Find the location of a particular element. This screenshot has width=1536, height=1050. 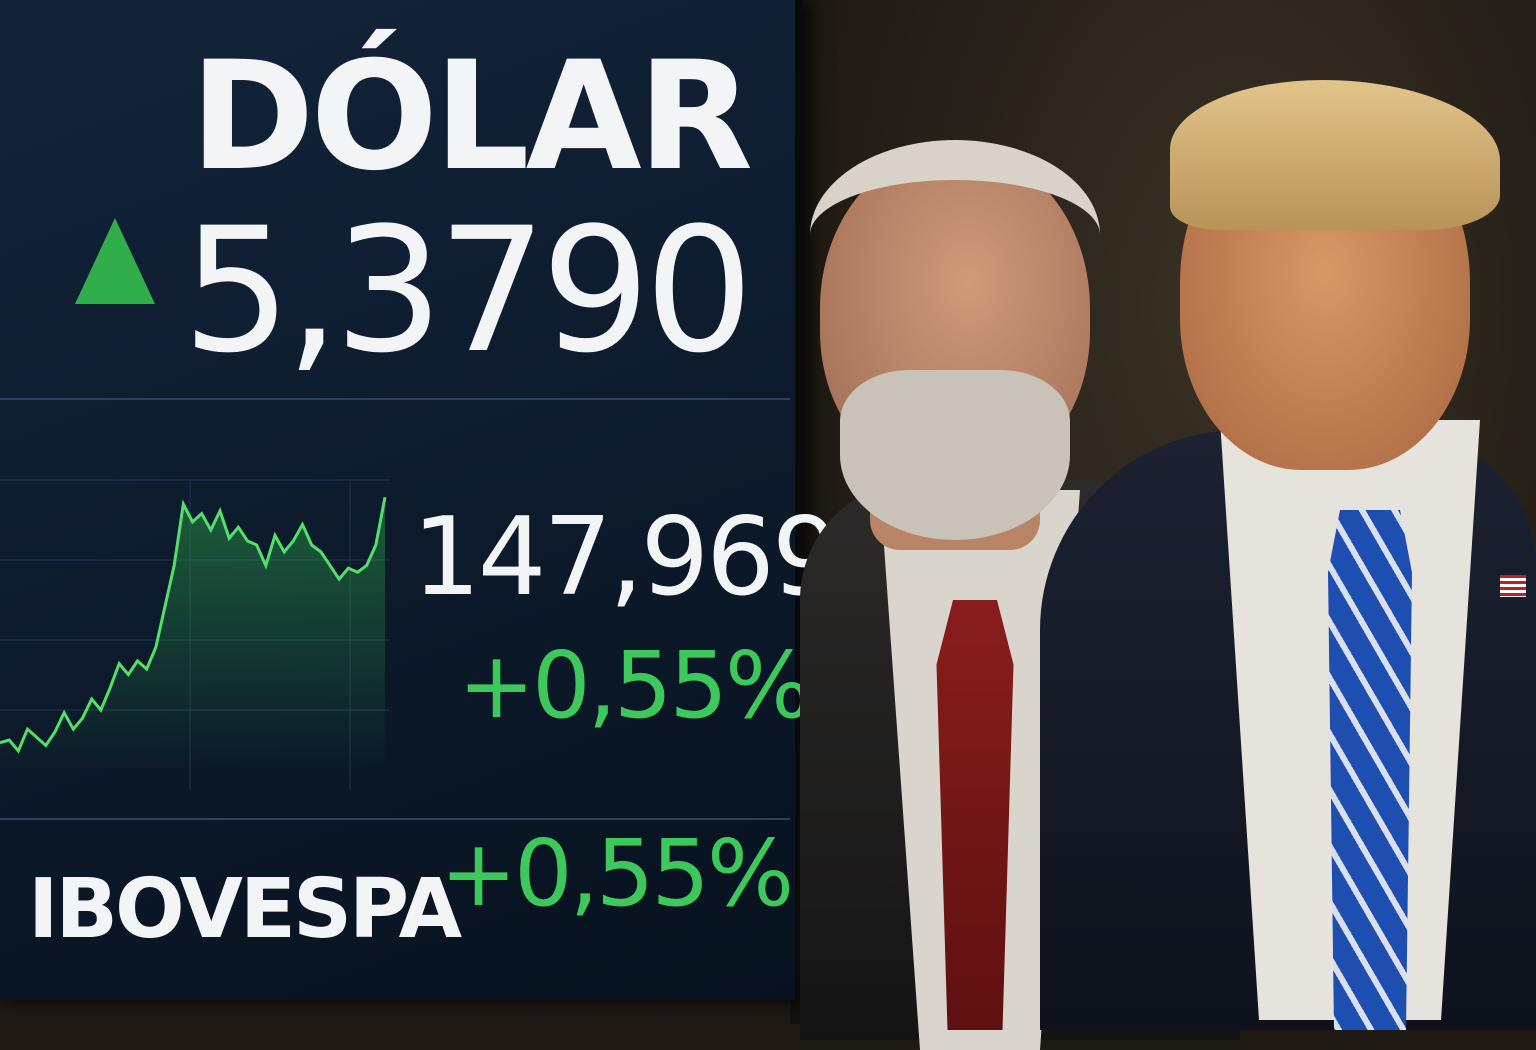

hair is located at coordinates (1335, 155).